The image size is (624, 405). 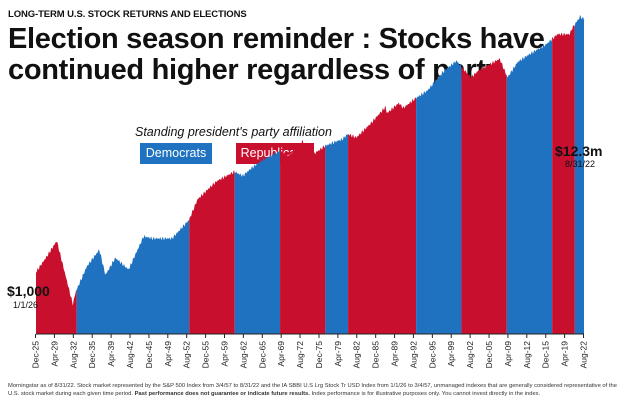 What do you see at coordinates (508, 354) in the screenshot?
I see `x-tick-label: Apr-09` at bounding box center [508, 354].